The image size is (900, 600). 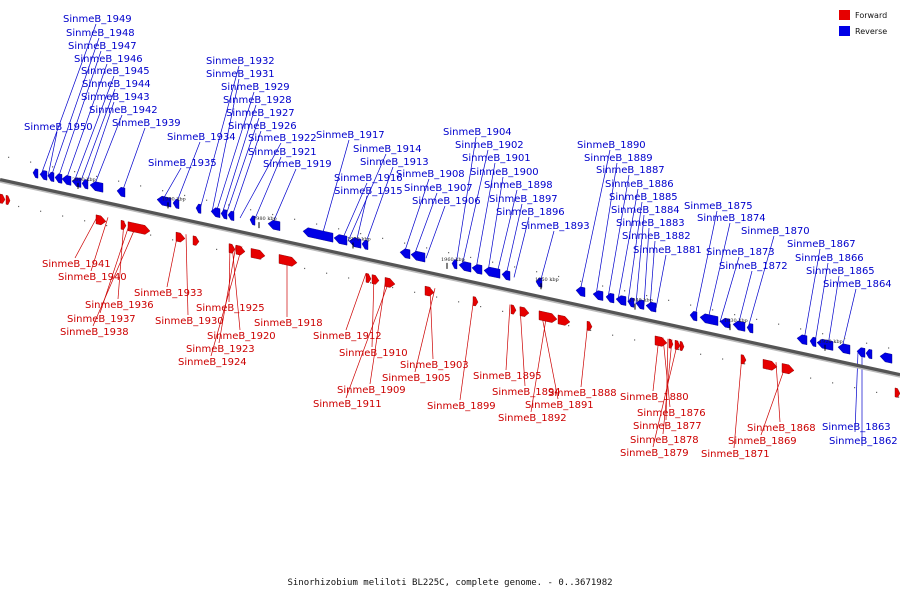 What do you see at coordinates (182, 163) in the screenshot?
I see `reverse-gene-label: SinmeB_1935` at bounding box center [182, 163].